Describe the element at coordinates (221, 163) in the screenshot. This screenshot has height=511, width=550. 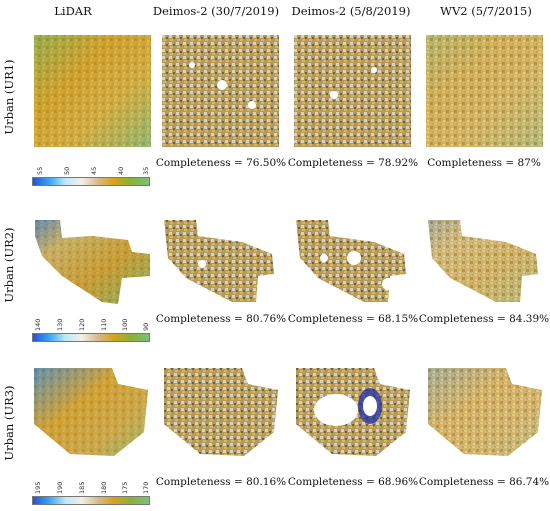
I see `completeness-ur1-deimos-30-7: Completeness = 76.50%` at that location.